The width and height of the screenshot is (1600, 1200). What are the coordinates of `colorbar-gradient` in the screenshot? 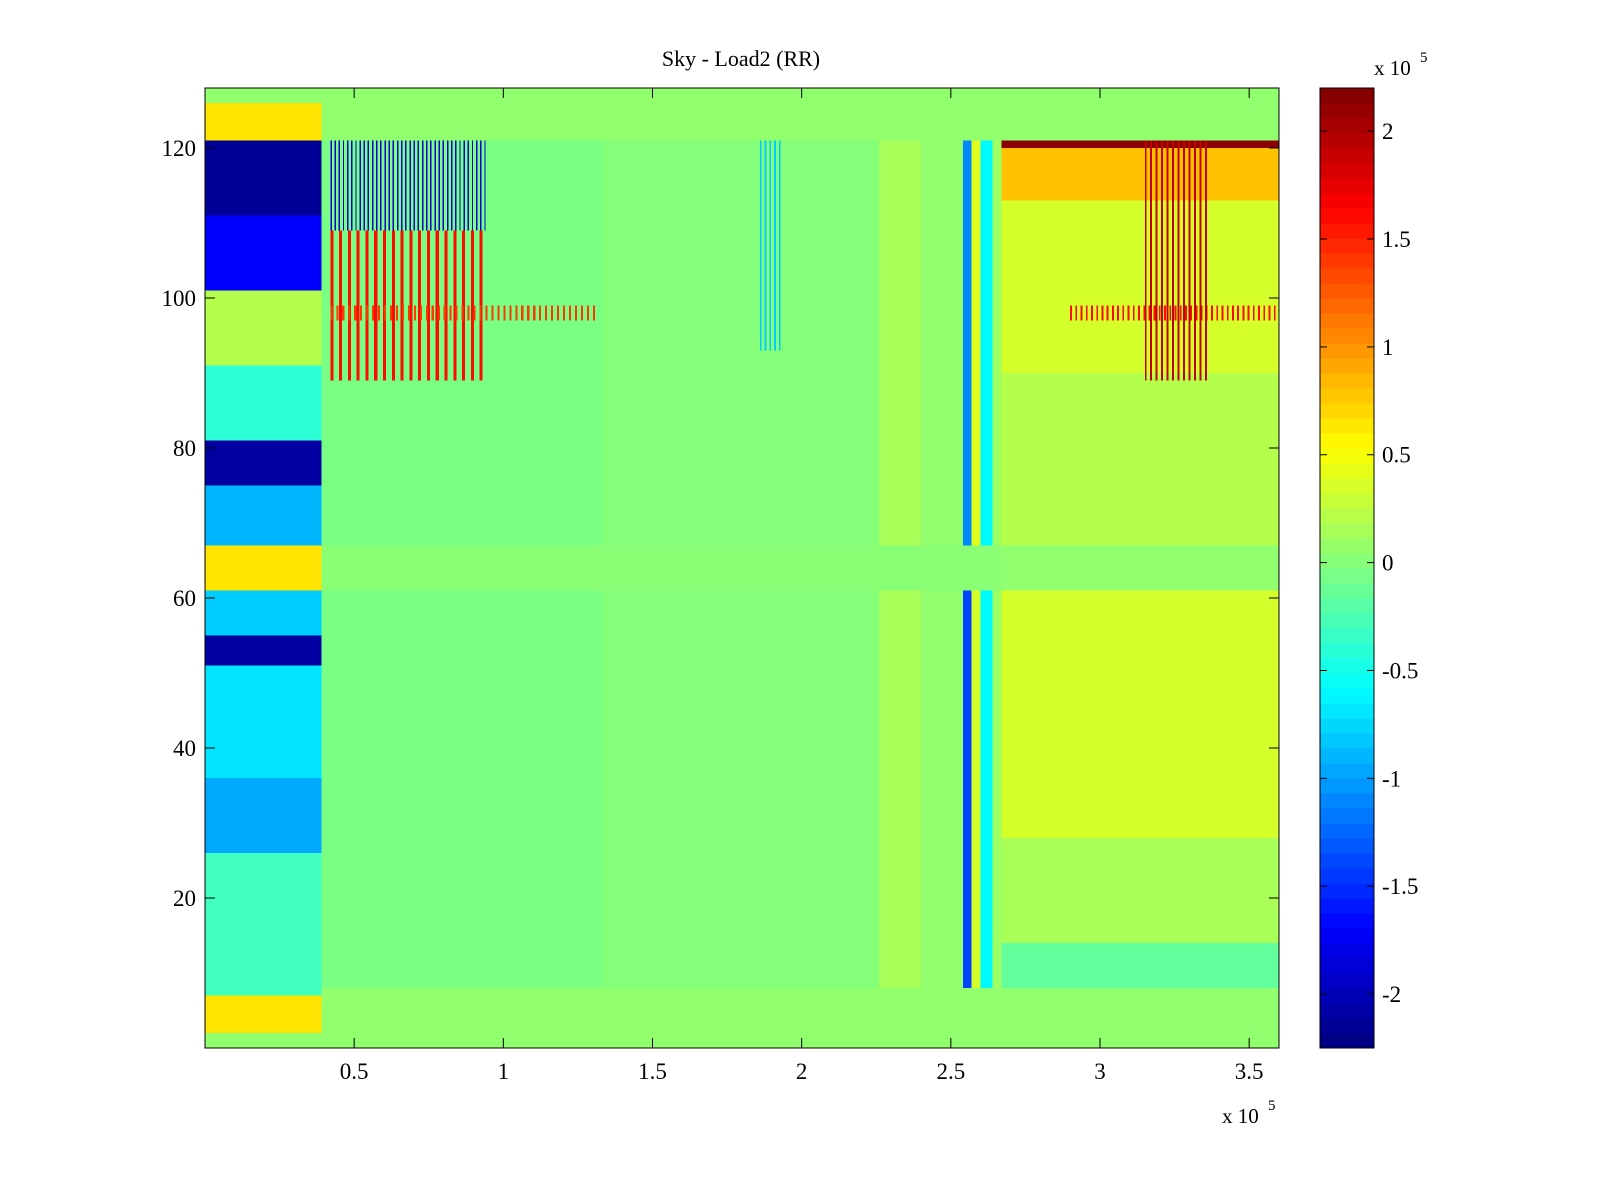 It's located at (1347, 568).